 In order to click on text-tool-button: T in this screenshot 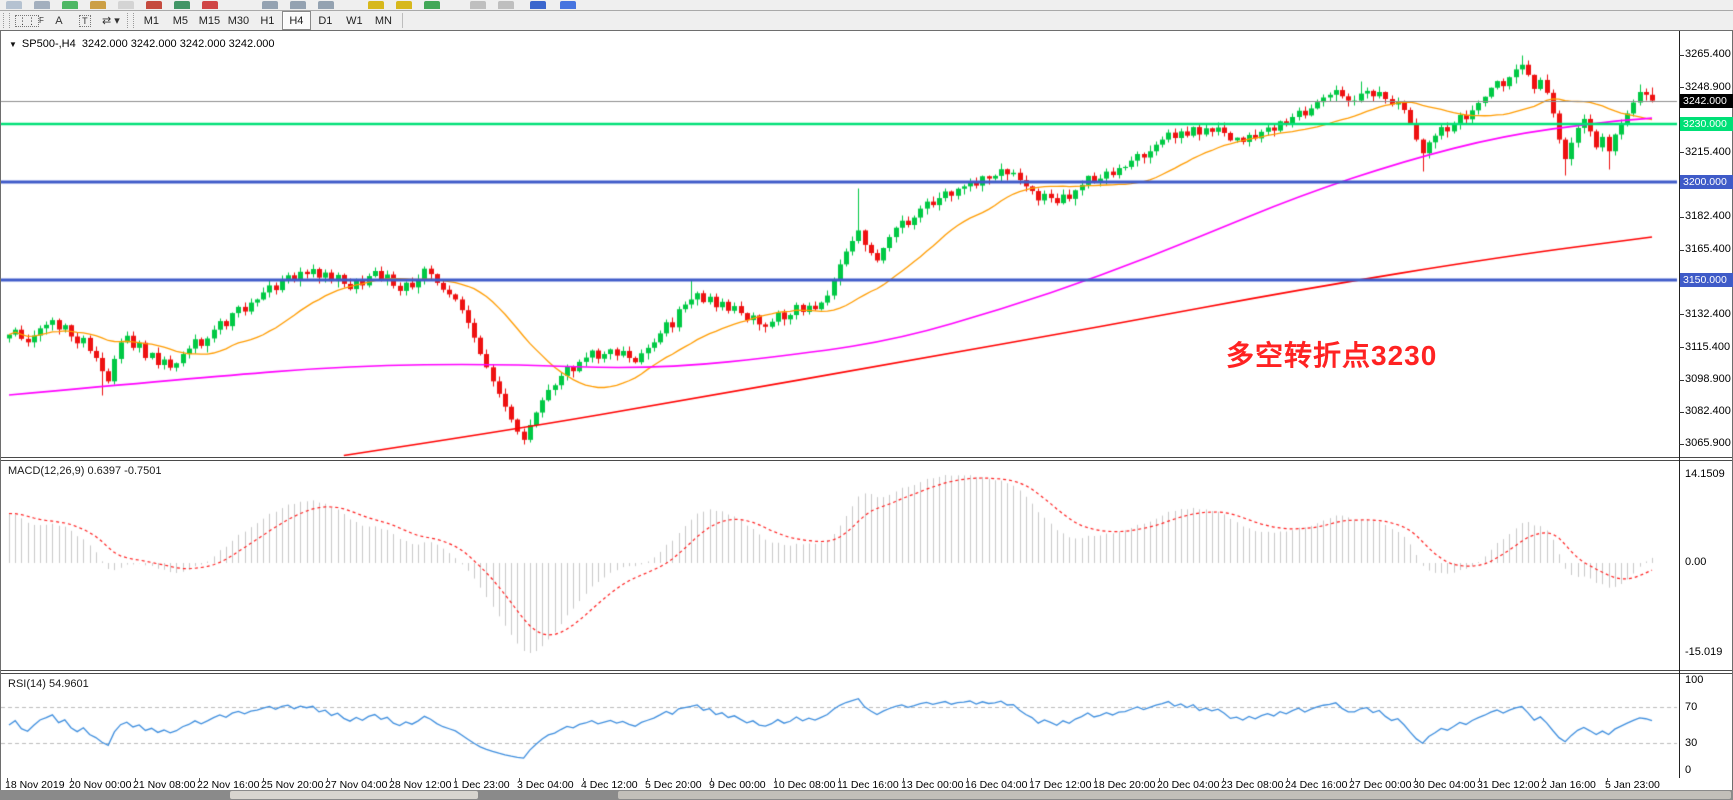, I will do `click(85, 20)`.